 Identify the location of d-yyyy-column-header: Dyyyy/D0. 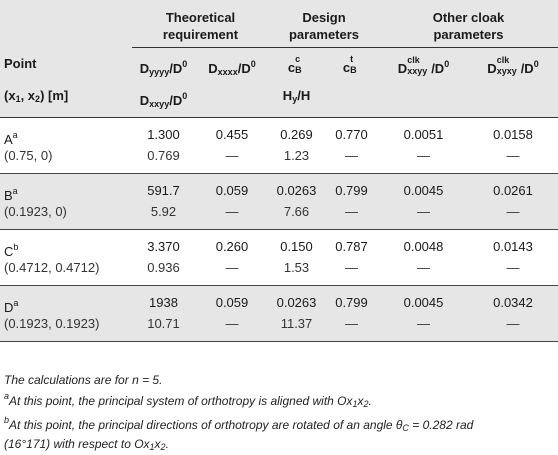
(163, 68).